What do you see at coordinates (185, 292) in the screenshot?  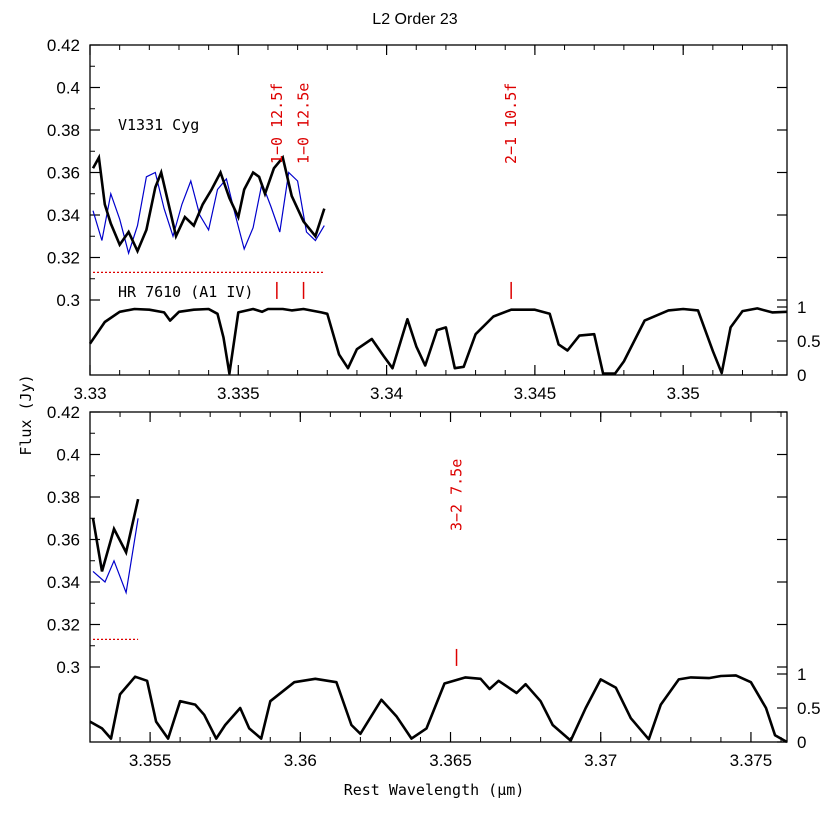 I see `standard-label: HR 7610 (A1 IV)` at bounding box center [185, 292].